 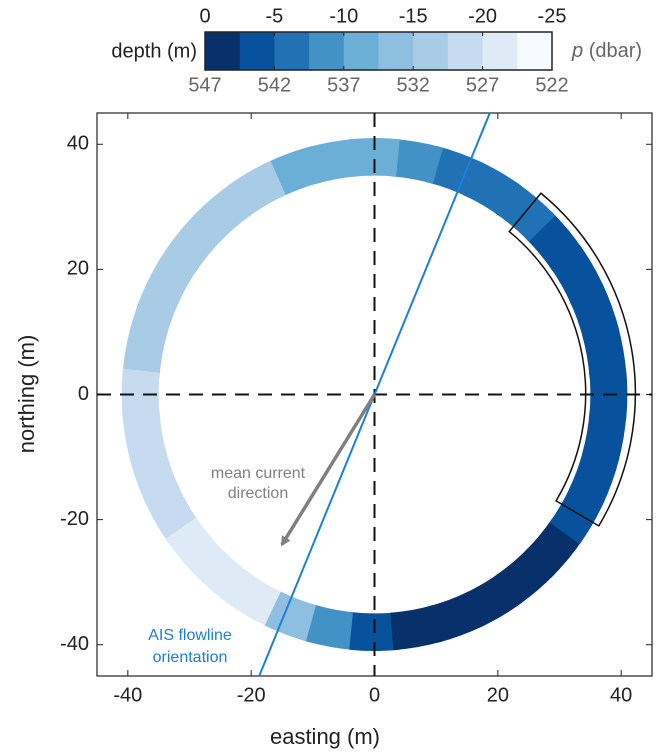 I want to click on colorbar-tick-label: -15, so click(x=413, y=16).